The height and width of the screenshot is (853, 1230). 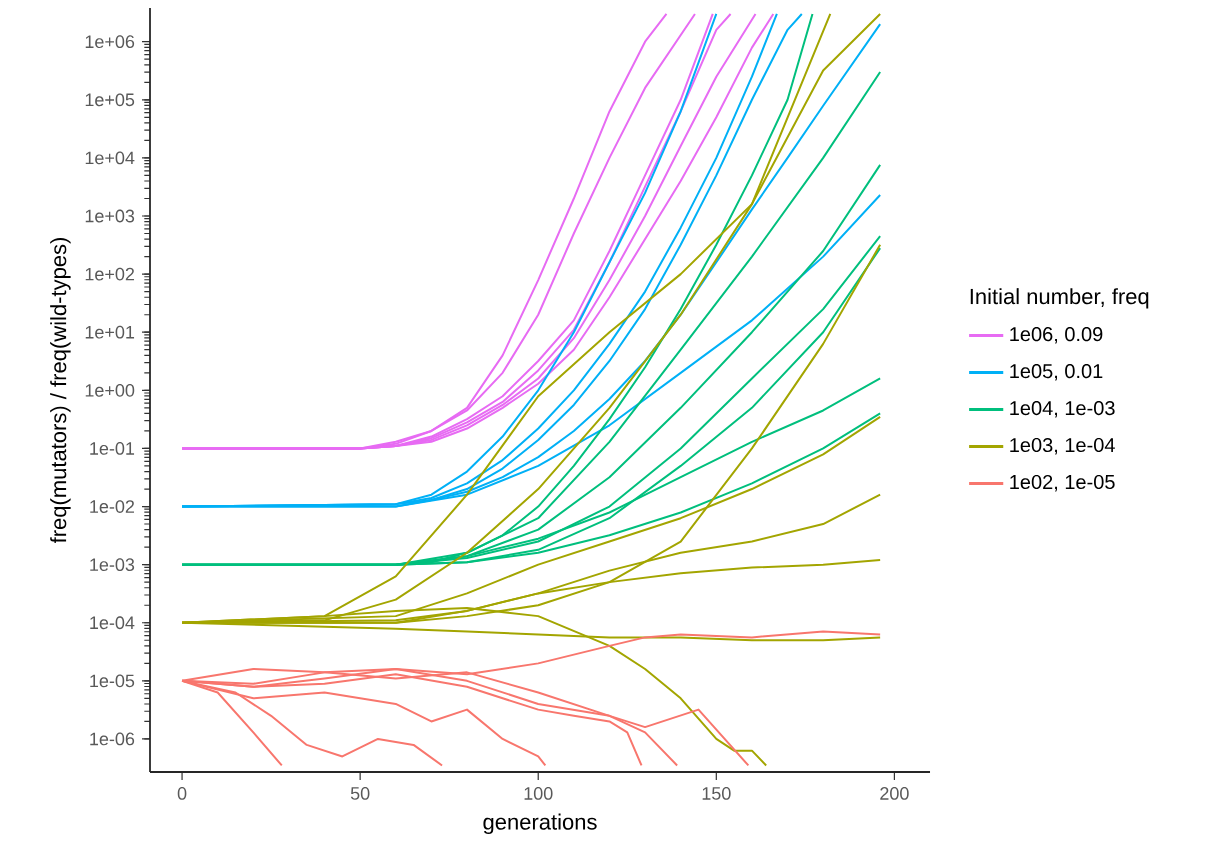 I want to click on y-tick-label: 1e+06, so click(x=110, y=42).